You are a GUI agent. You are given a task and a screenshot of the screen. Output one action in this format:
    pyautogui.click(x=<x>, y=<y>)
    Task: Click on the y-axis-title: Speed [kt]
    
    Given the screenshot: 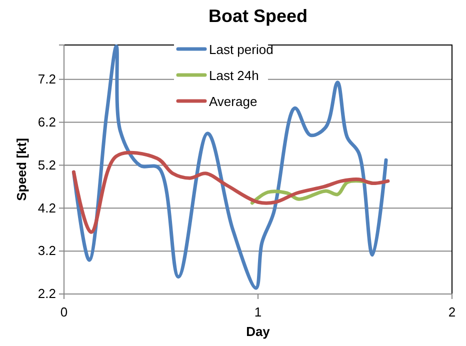 What is the action you would take?
    pyautogui.click(x=21, y=169)
    